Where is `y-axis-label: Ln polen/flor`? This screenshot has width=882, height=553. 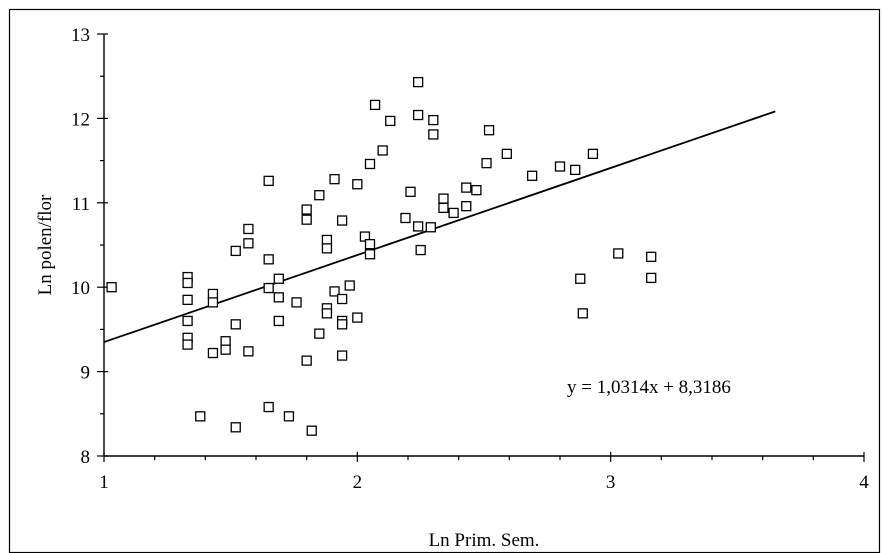
y-axis-label: Ln polen/flor is located at coordinates (45, 244).